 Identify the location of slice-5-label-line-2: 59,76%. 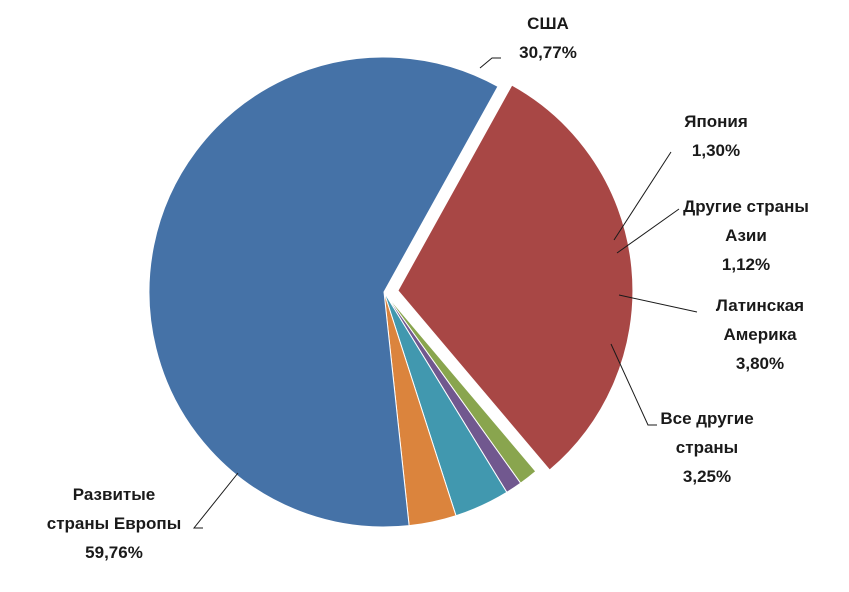
(114, 552).